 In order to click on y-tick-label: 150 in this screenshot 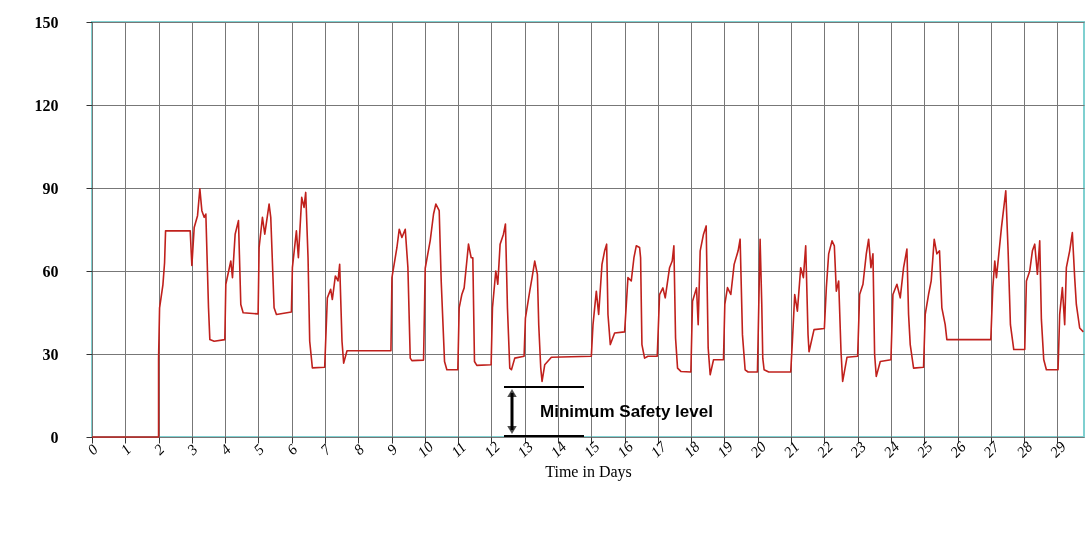, I will do `click(46, 22)`.